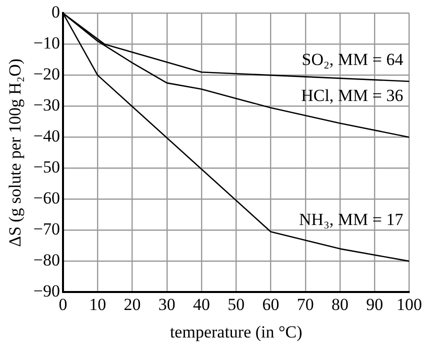 The height and width of the screenshot is (349, 425). What do you see at coordinates (167, 304) in the screenshot?
I see `x-tick-label: 30` at bounding box center [167, 304].